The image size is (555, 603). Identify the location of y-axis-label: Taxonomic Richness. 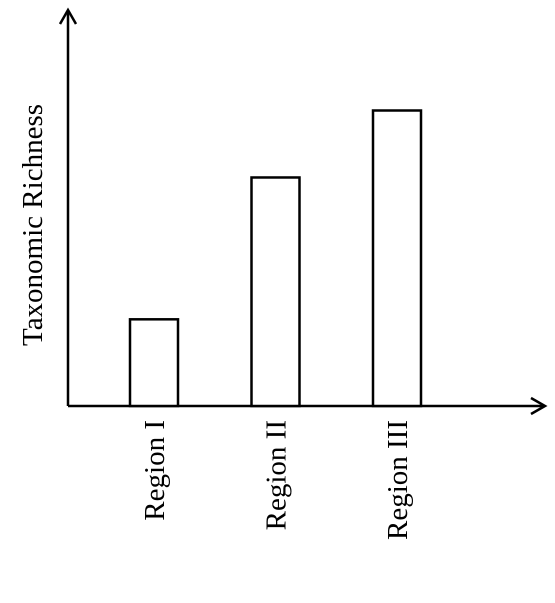
(33, 225).